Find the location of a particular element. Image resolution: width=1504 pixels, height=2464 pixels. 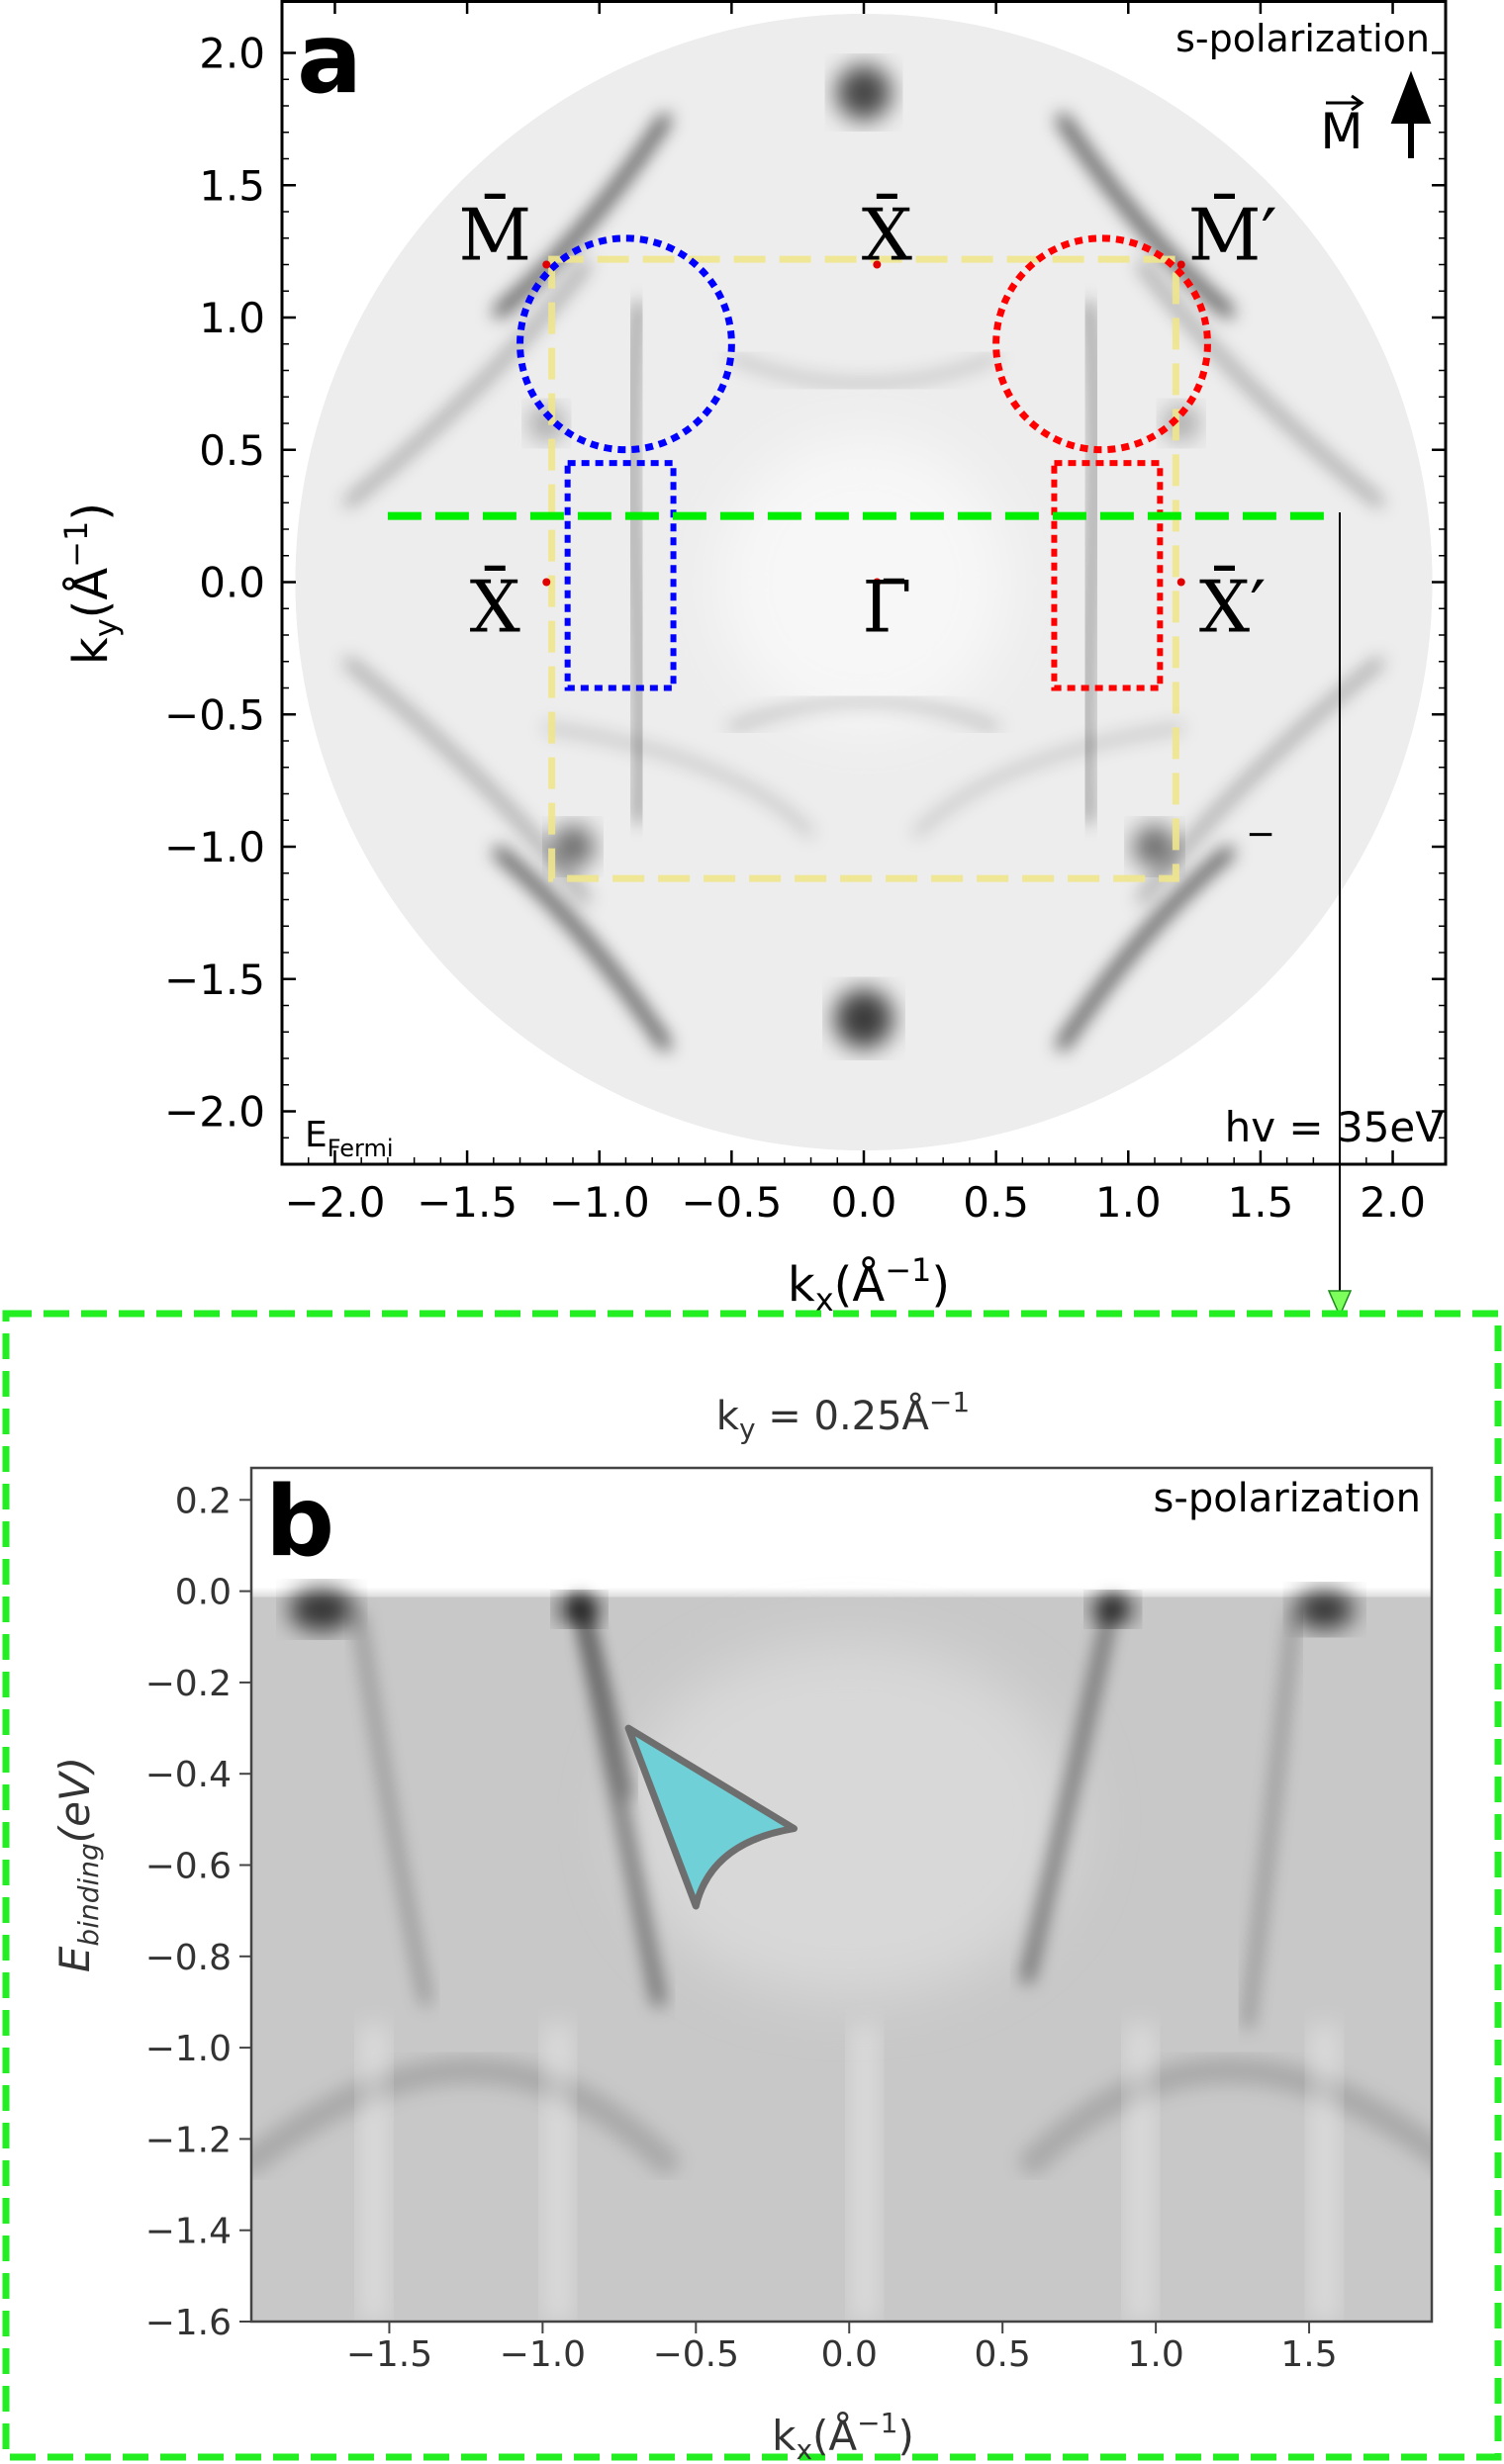

panel-b-ylabel-main: E is located at coordinates (74, 1959).